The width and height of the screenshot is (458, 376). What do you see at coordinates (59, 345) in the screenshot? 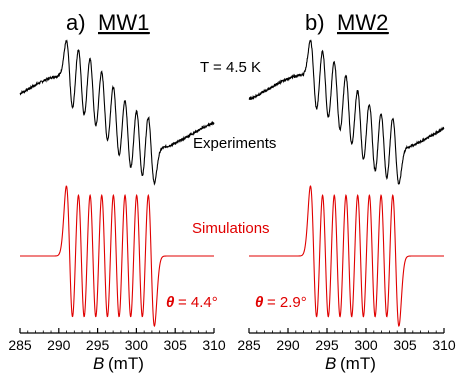
I see `panel-0-tick-label-1: 290` at bounding box center [59, 345].